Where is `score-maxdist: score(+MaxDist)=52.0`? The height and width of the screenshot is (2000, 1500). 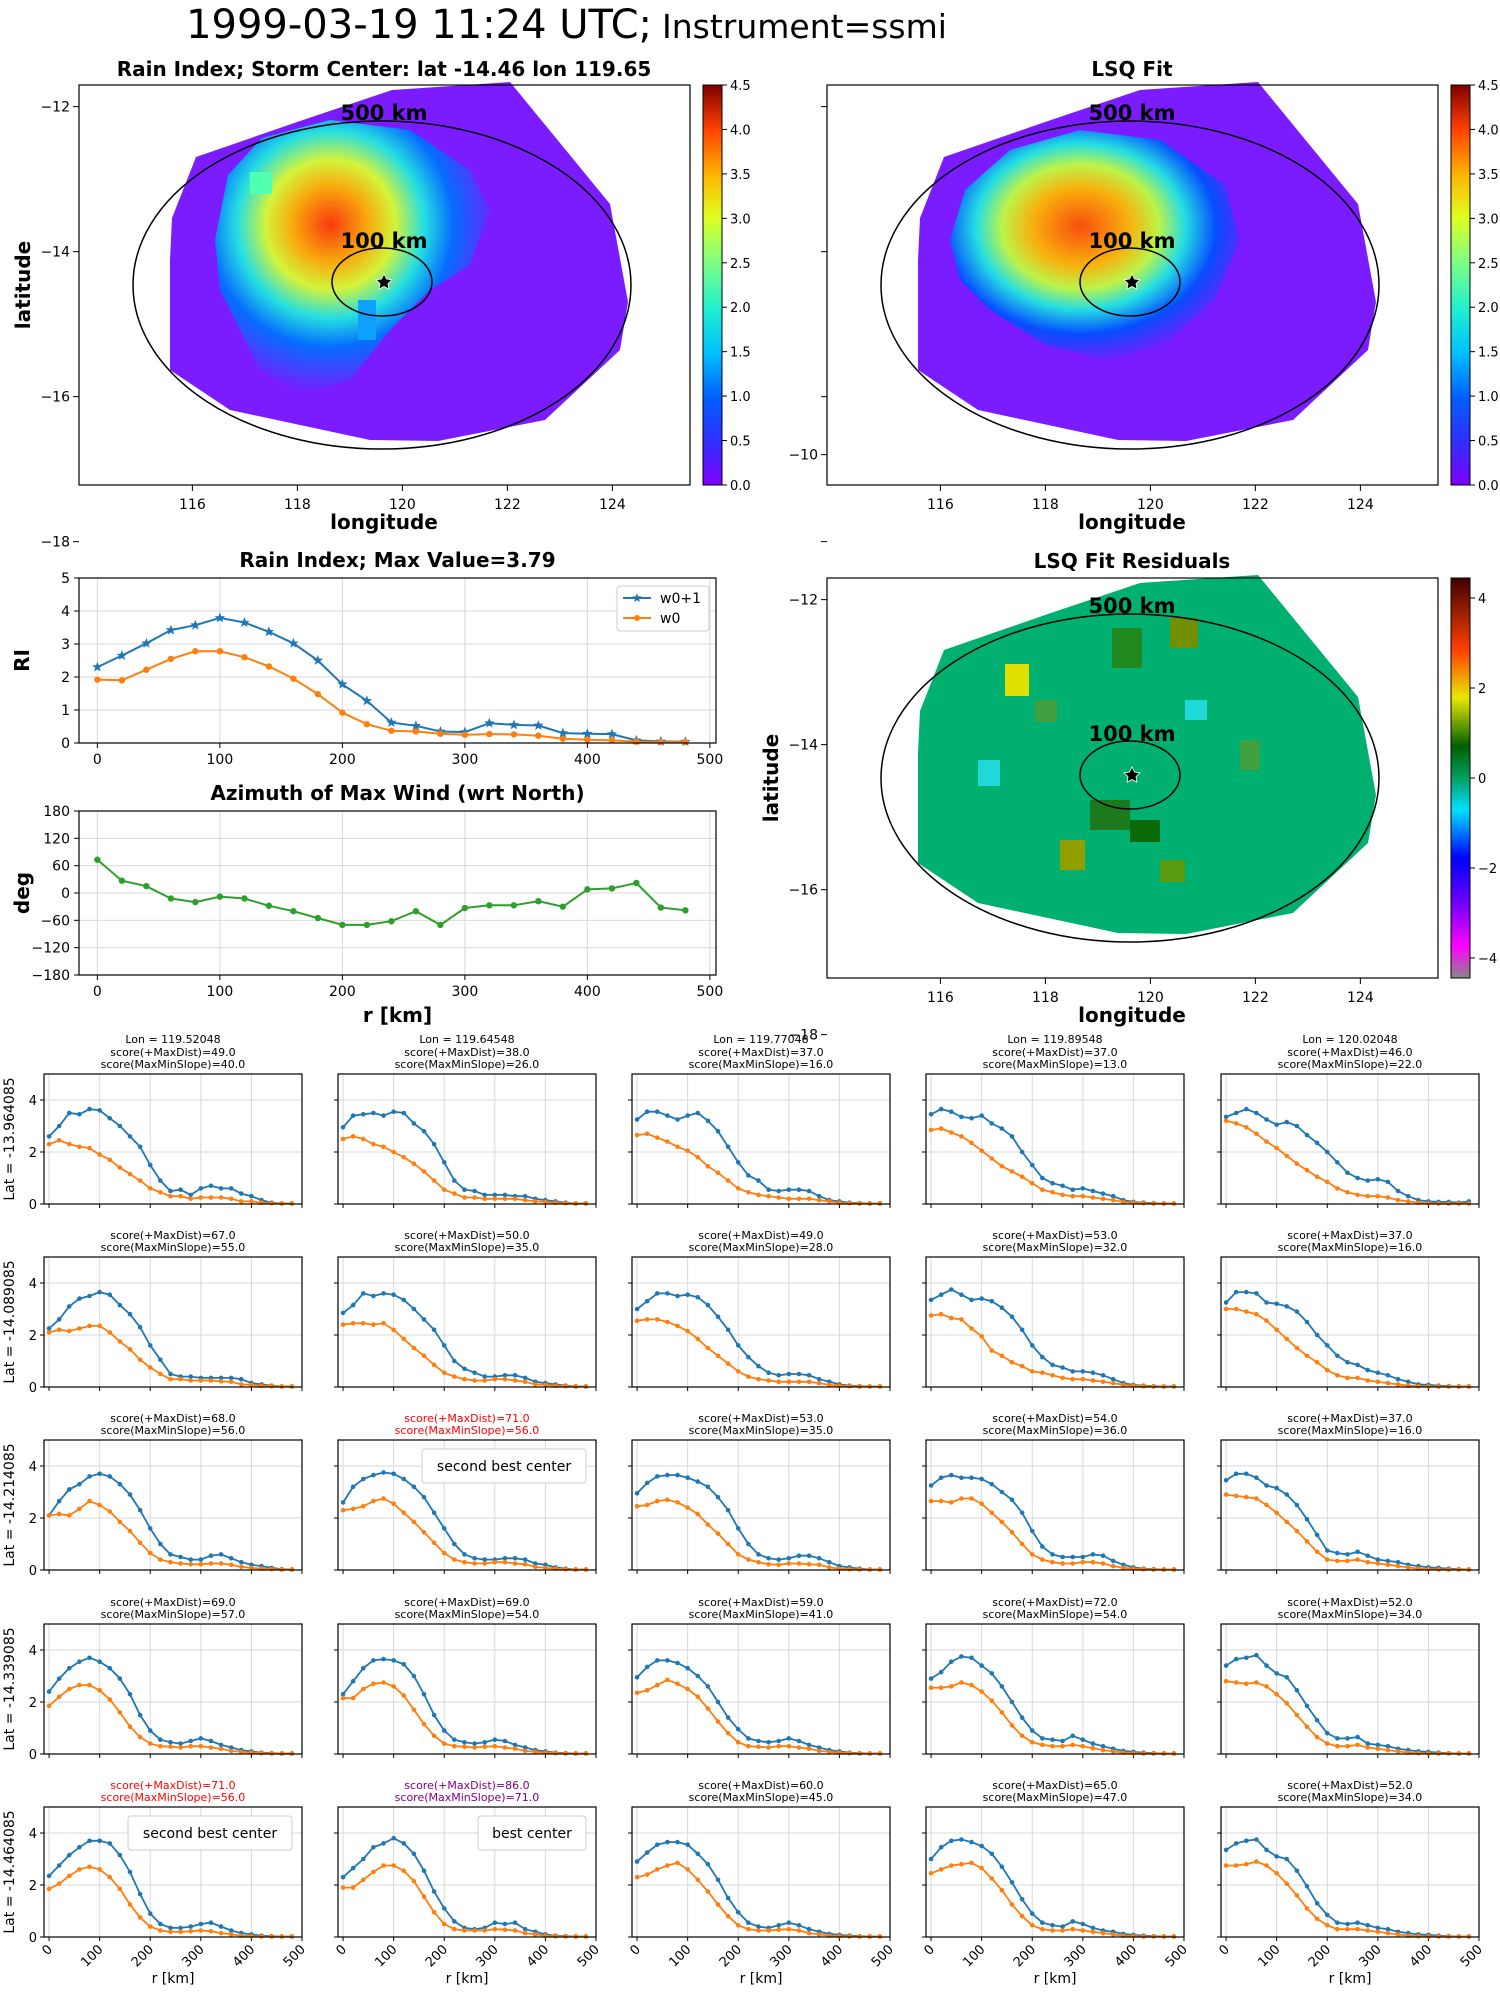 score-maxdist: score(+MaxDist)=52.0 is located at coordinates (1349, 1602).